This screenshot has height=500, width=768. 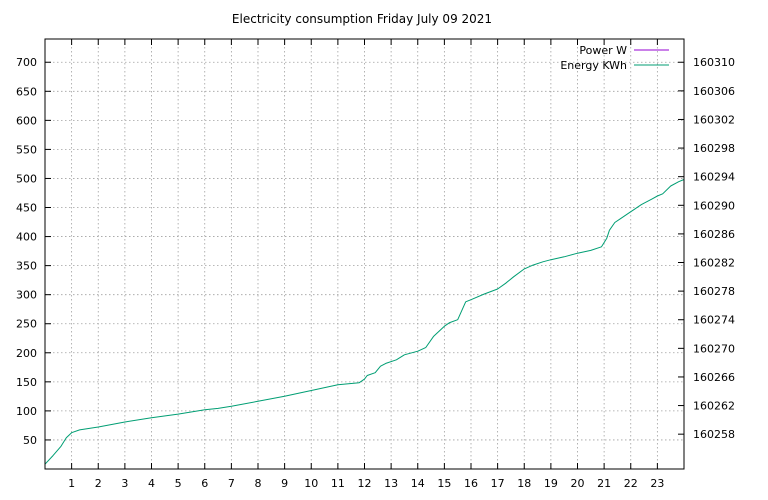 I want to click on x-tick-label: 13, so click(x=391, y=483).